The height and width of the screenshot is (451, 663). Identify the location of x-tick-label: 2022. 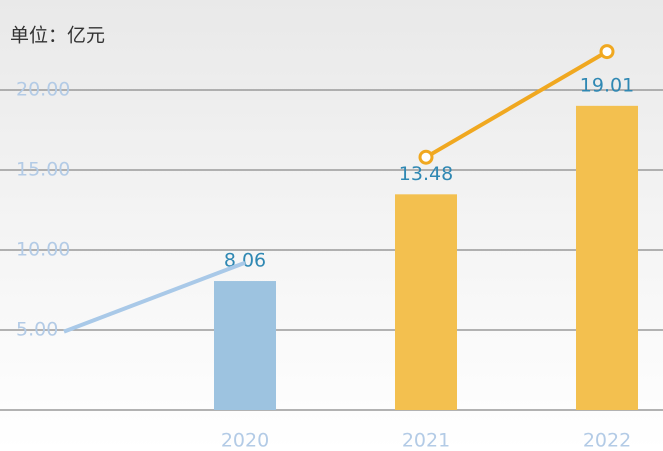
(607, 440).